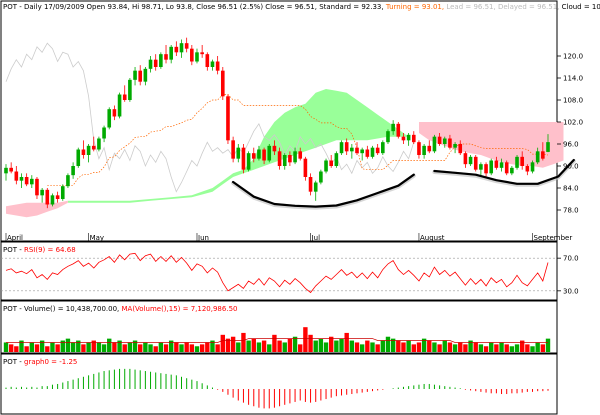 This screenshot has height=415, width=600. Describe the element at coordinates (277, 388) in the screenshot. I see `graph0-layer` at that location.